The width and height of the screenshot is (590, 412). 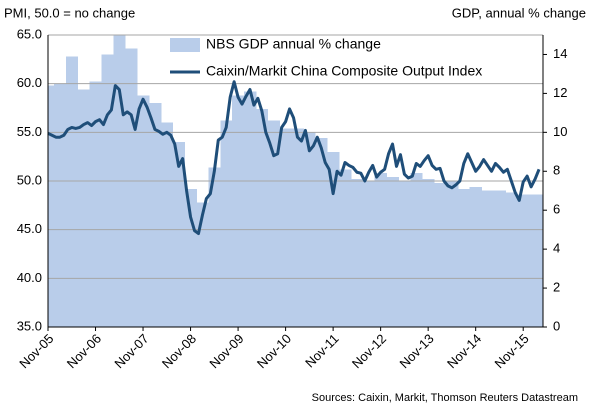 What do you see at coordinates (29, 131) in the screenshot?
I see `y-tick-label: 55.0` at bounding box center [29, 131].